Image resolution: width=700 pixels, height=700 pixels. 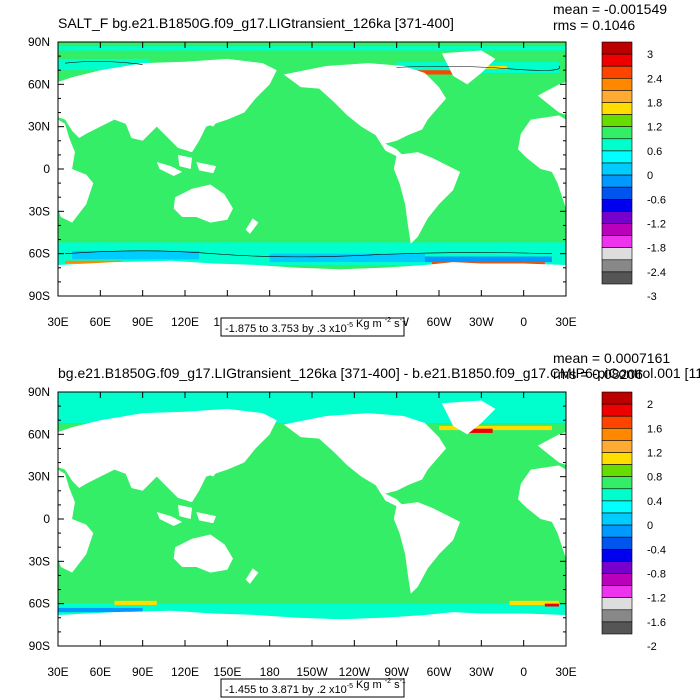 I want to click on range-note-text: -1.455 to 3.871 by .2, so click(x=275, y=690).